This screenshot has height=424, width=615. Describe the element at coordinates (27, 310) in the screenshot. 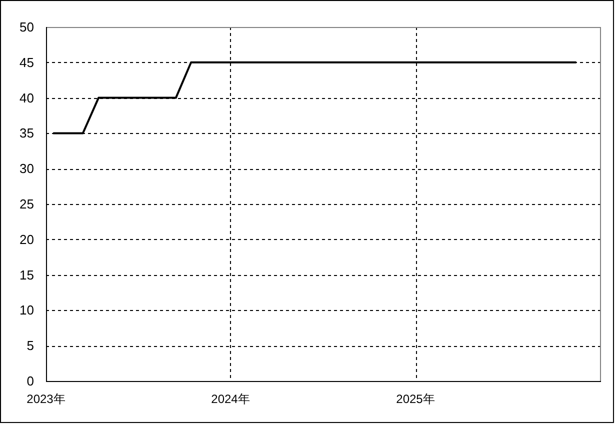

I see `y-tick-label: 10` at that location.